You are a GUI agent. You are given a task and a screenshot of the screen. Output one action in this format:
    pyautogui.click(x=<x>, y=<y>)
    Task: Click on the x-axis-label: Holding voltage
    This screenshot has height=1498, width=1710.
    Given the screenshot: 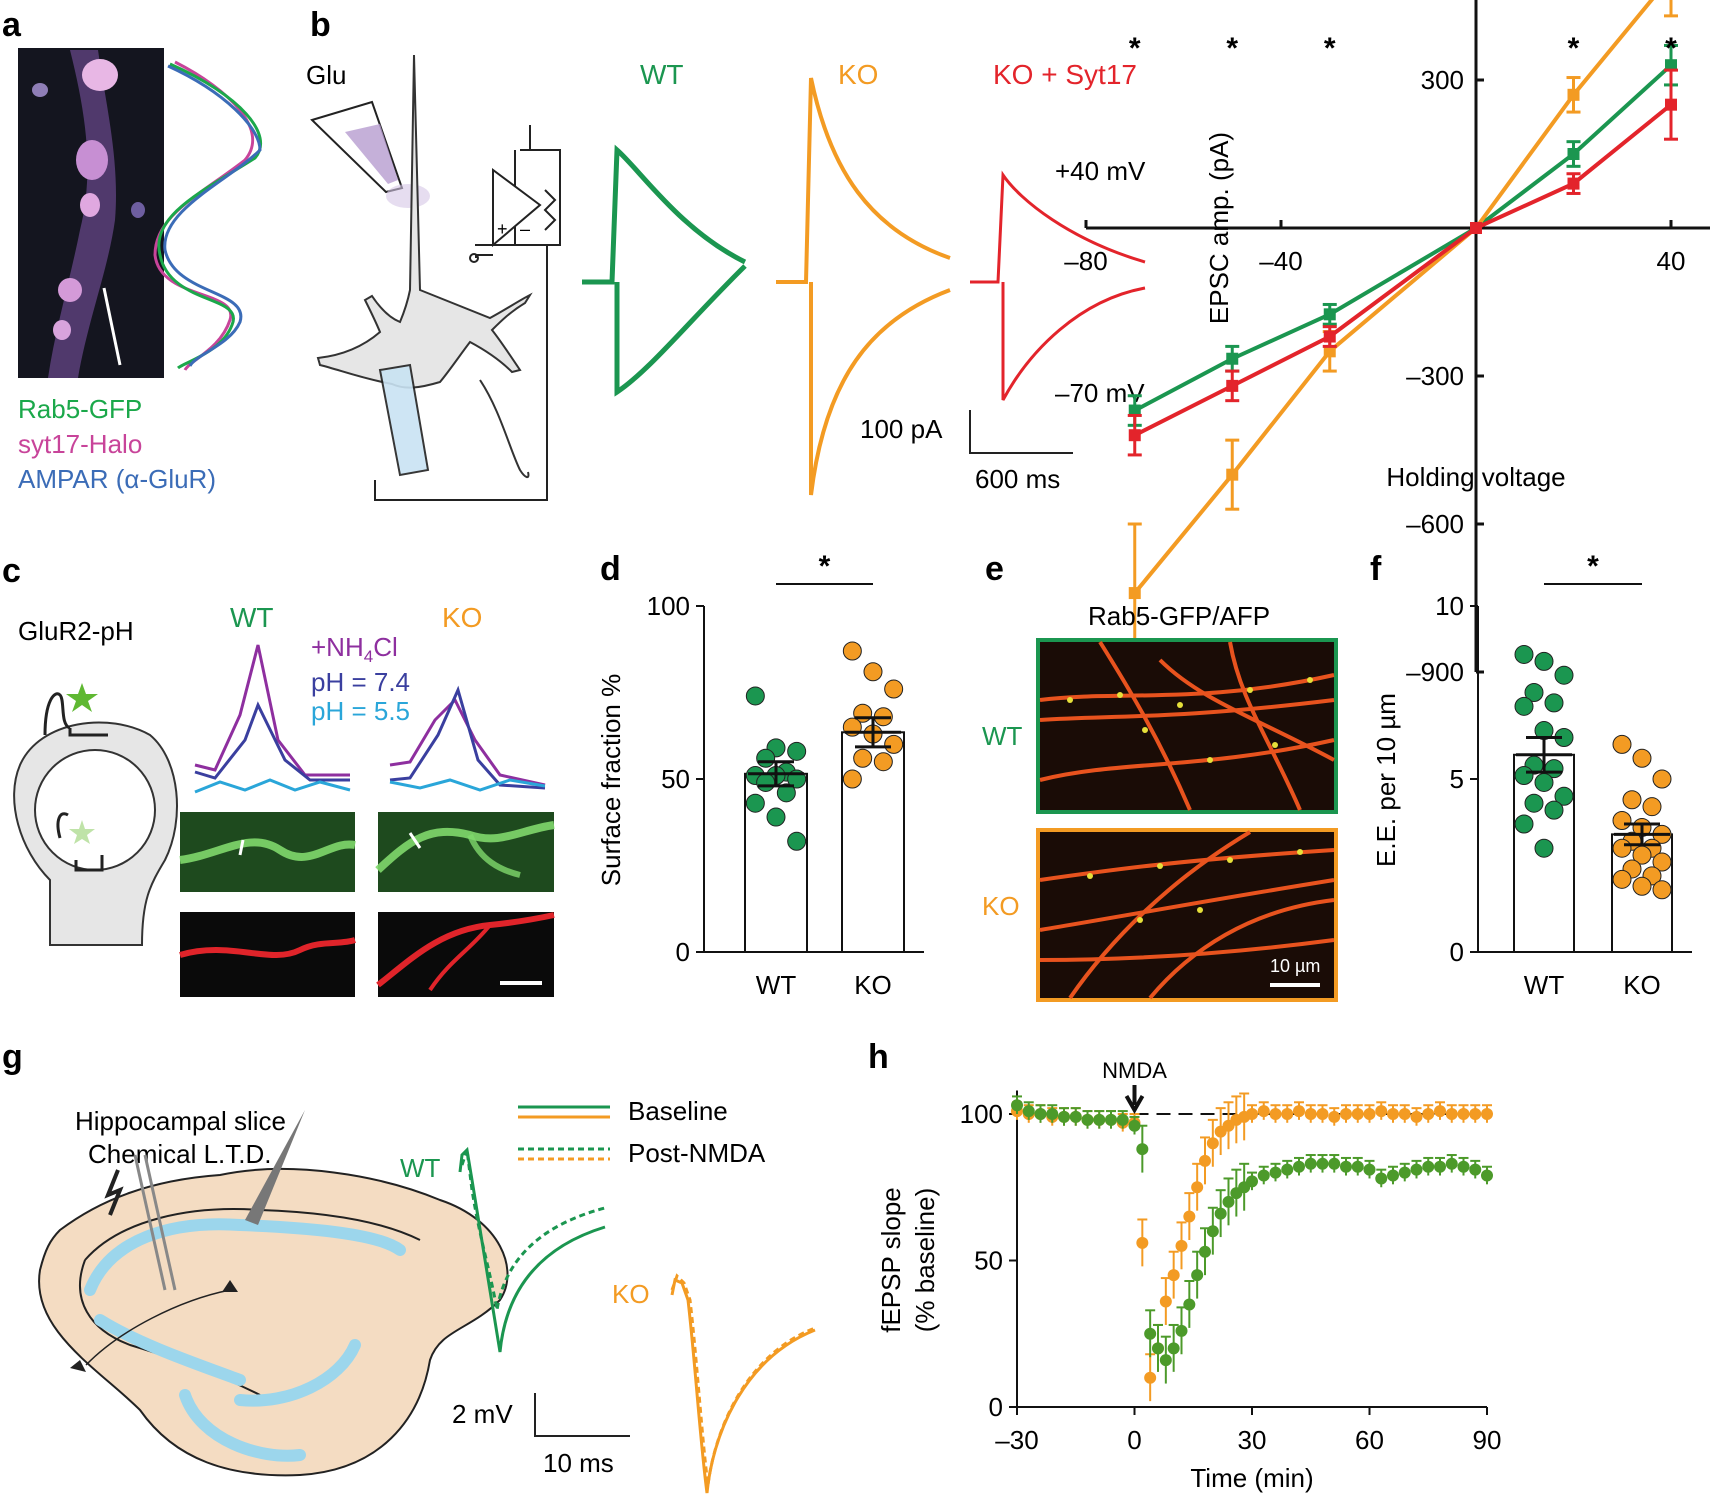 What is the action you would take?
    pyautogui.click(x=1475, y=477)
    